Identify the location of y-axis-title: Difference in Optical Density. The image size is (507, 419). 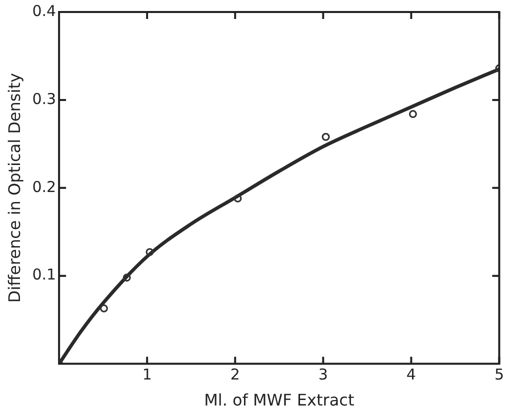
(14, 188).